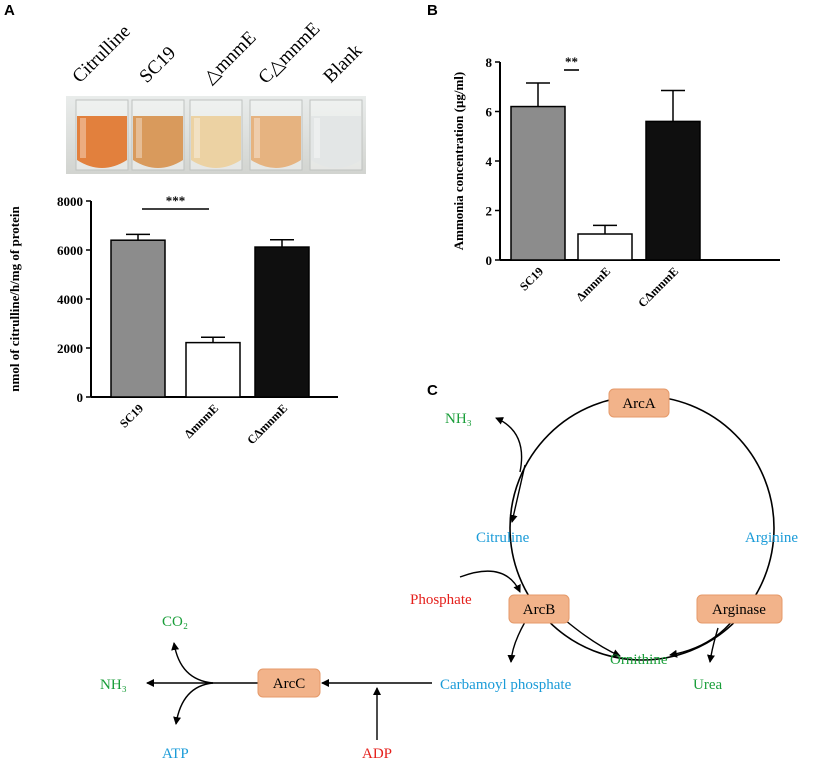  Describe the element at coordinates (432, 390) in the screenshot. I see `panel-label-c: C` at that location.